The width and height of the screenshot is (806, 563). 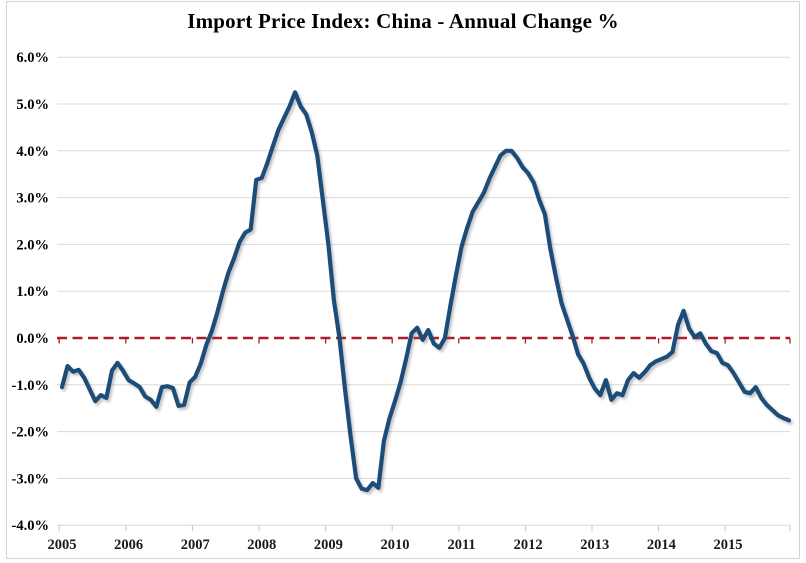 I want to click on x-tick-label: 2009, so click(x=328, y=545).